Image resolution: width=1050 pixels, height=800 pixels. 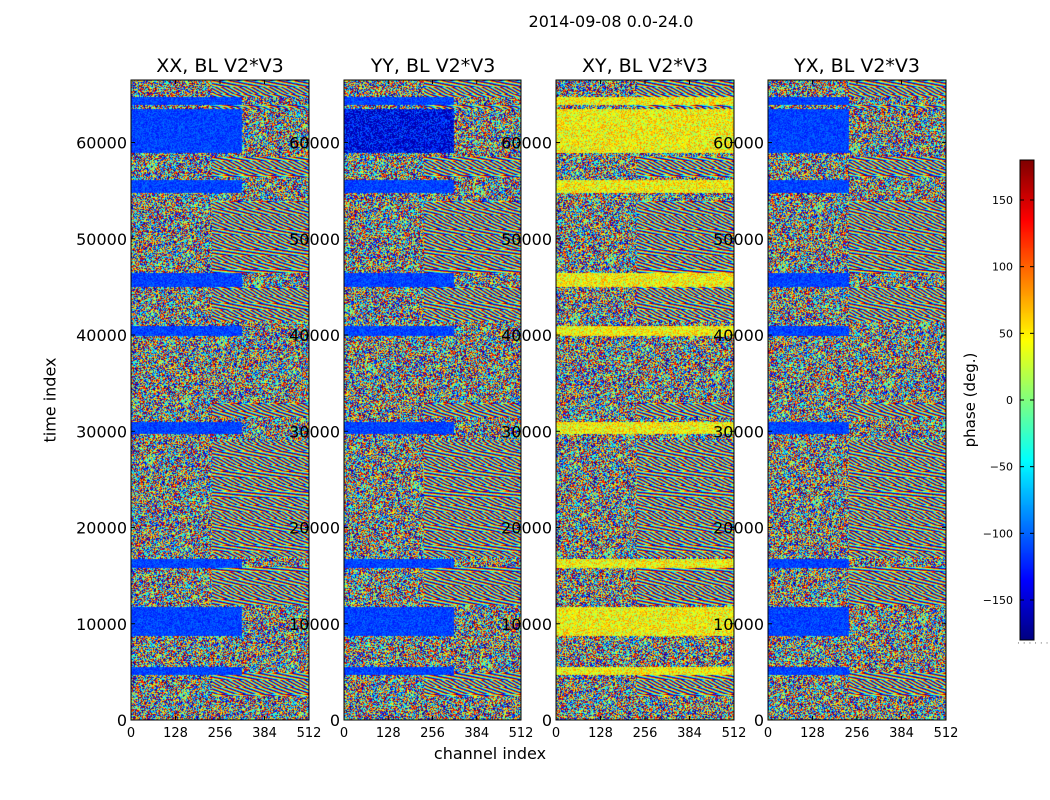 I want to click on colorbar-tick-label: 150, so click(x=1002, y=200).